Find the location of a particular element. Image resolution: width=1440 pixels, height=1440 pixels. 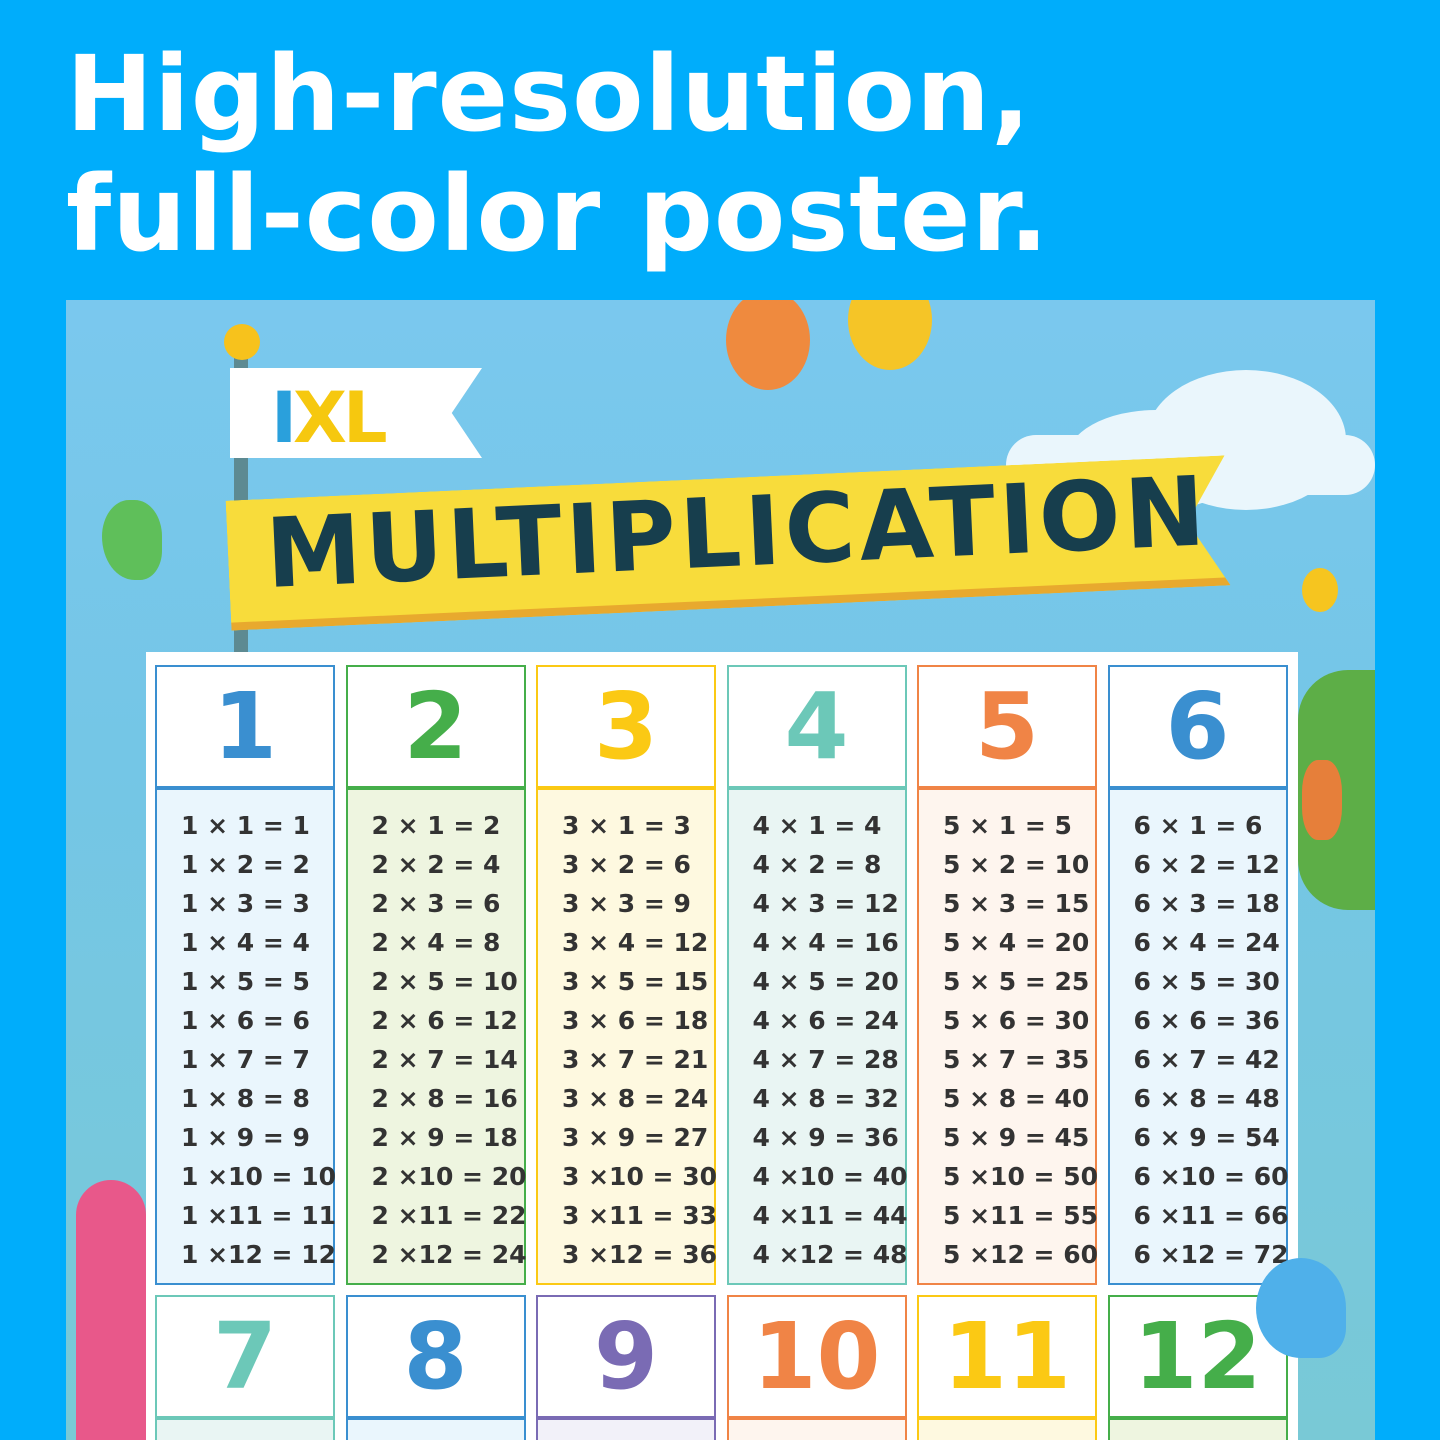

table-number: 7 is located at coordinates (245, 1358).